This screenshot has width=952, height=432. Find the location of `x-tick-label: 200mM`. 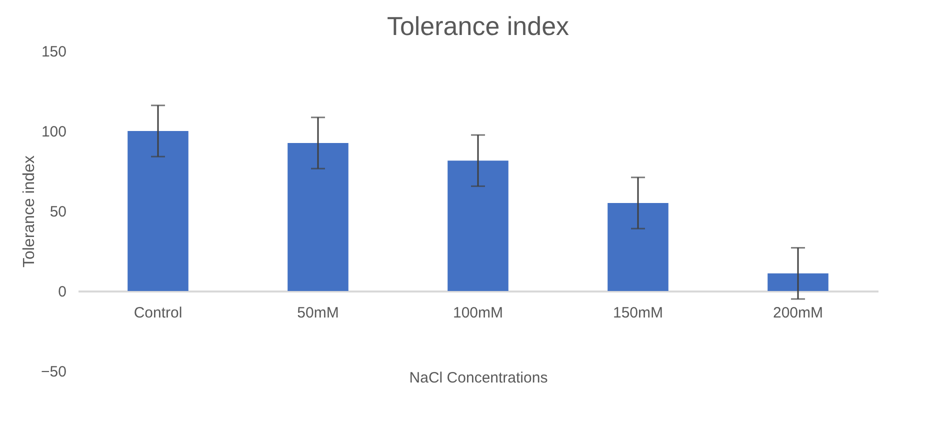

x-tick-label: 200mM is located at coordinates (798, 313).